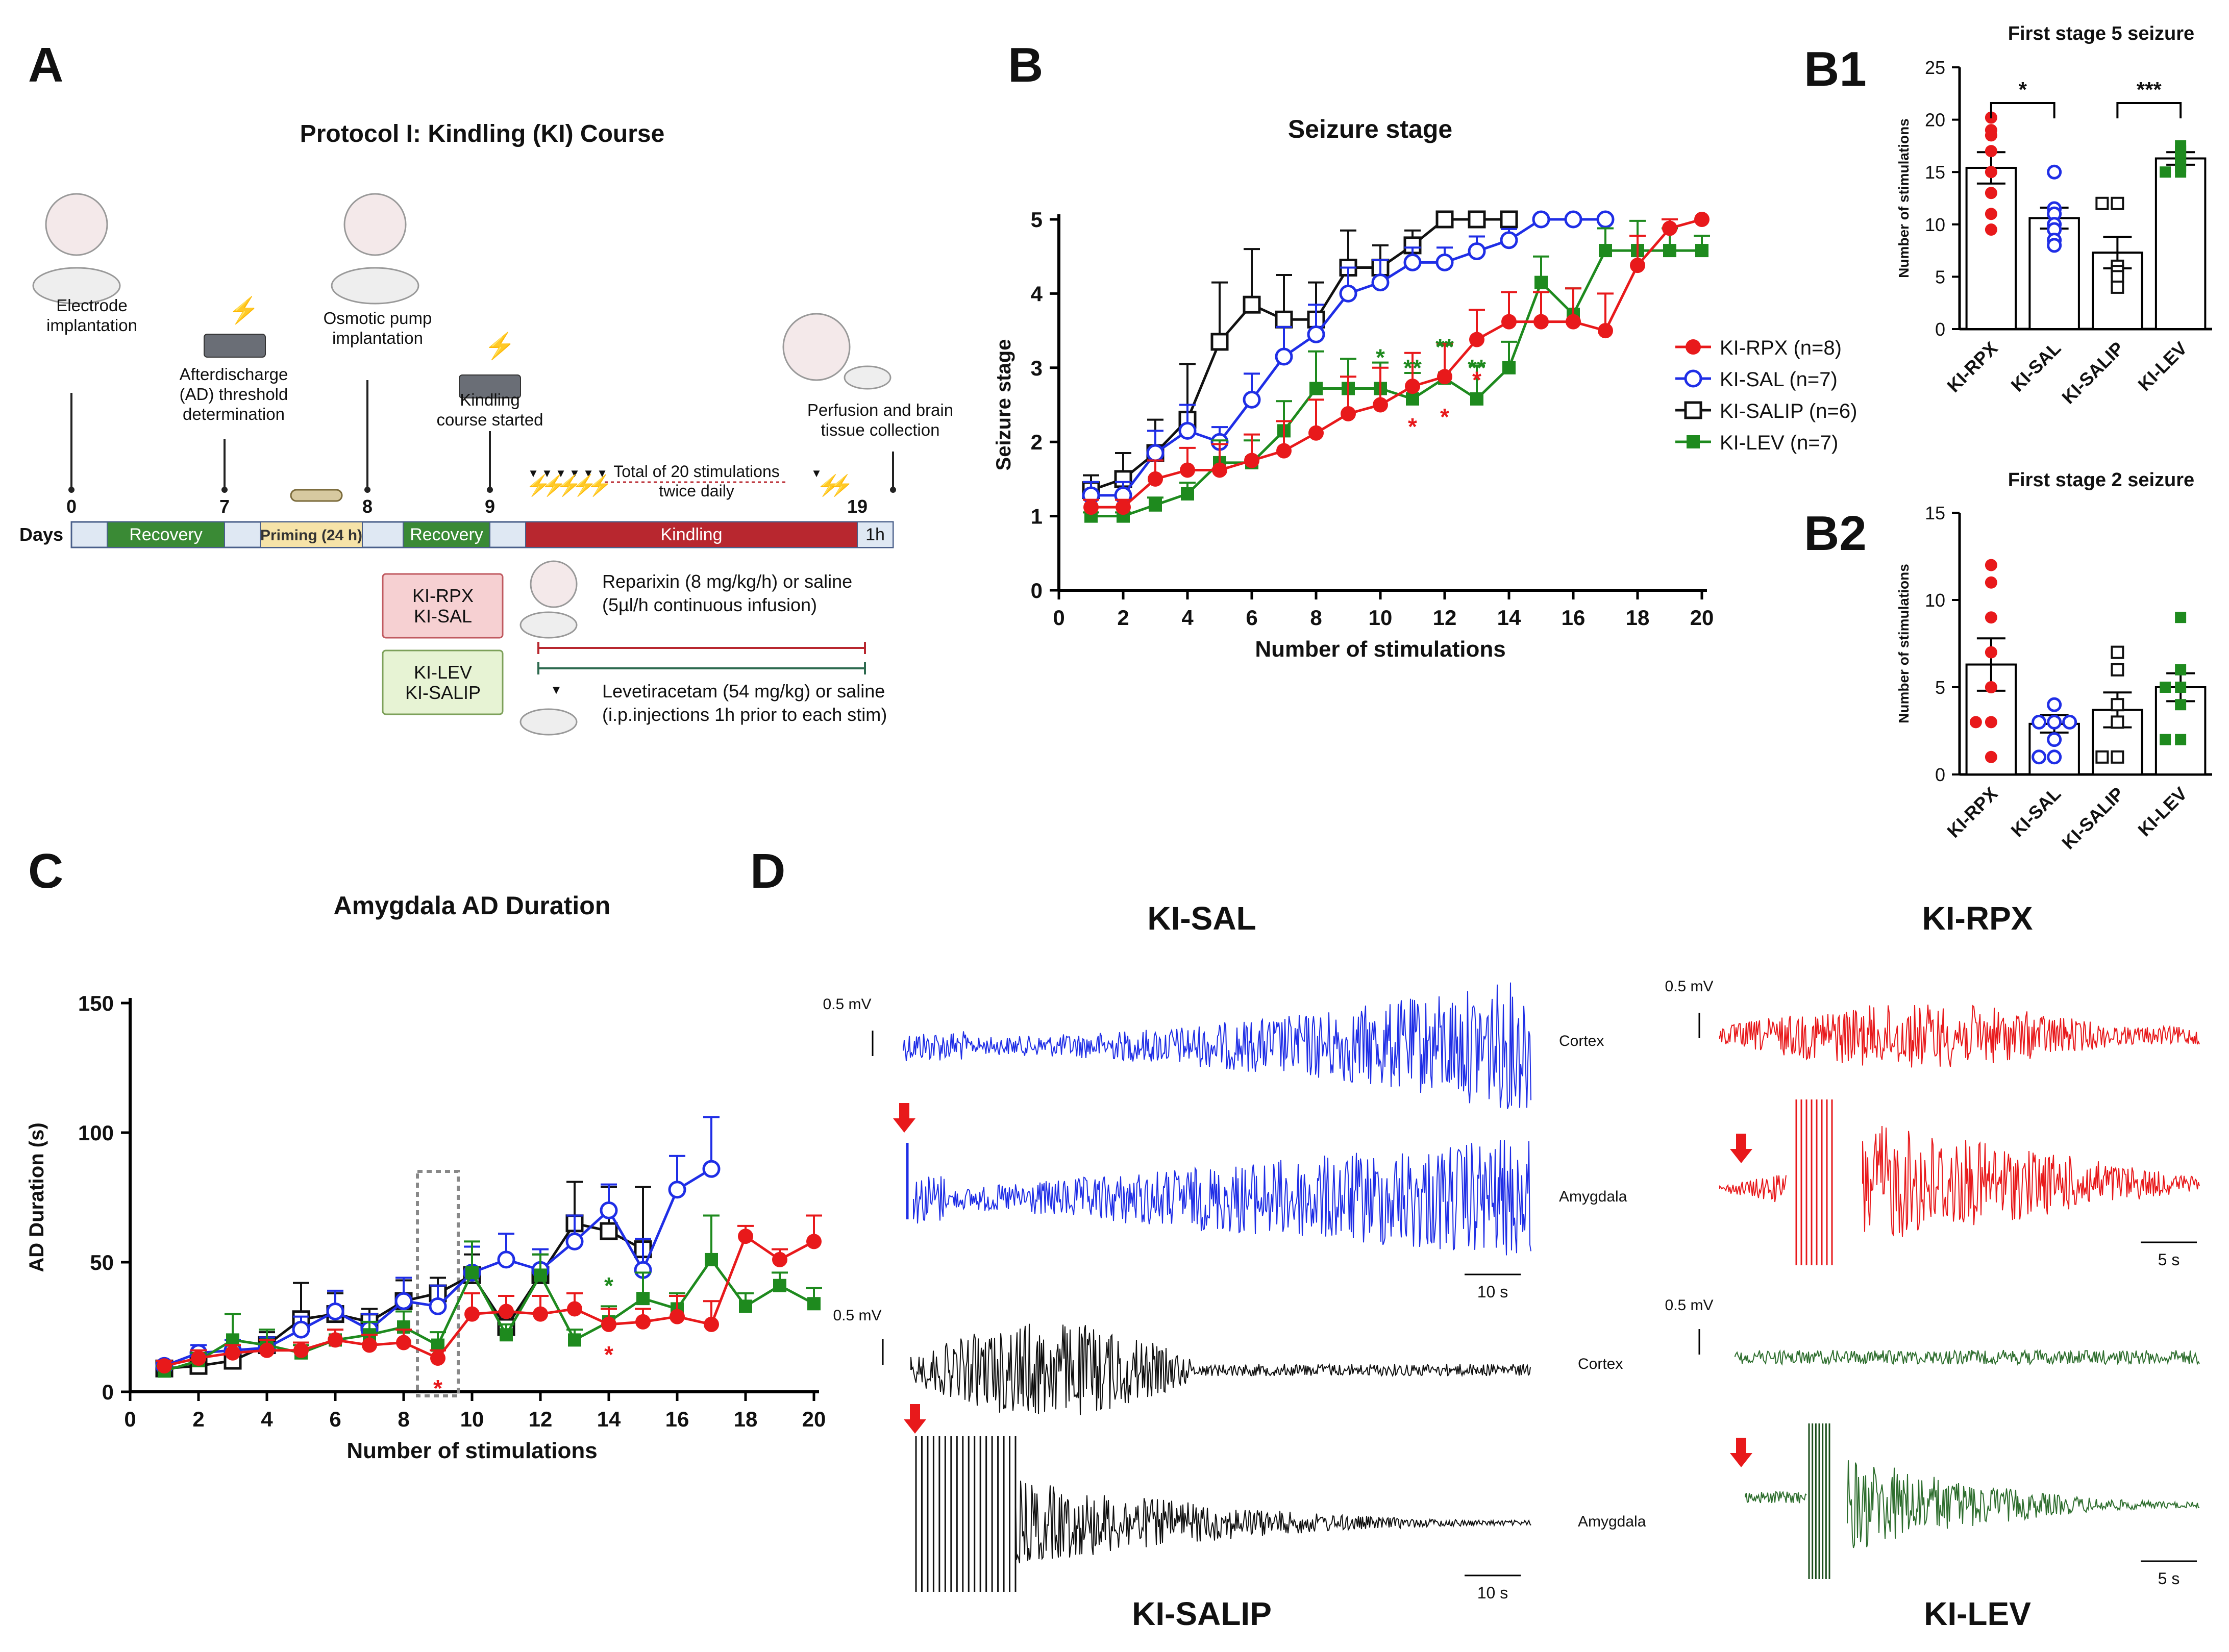 The width and height of the screenshot is (2229, 1652). What do you see at coordinates (45, 871) in the screenshot?
I see `panel-letter-c: C` at bounding box center [45, 871].